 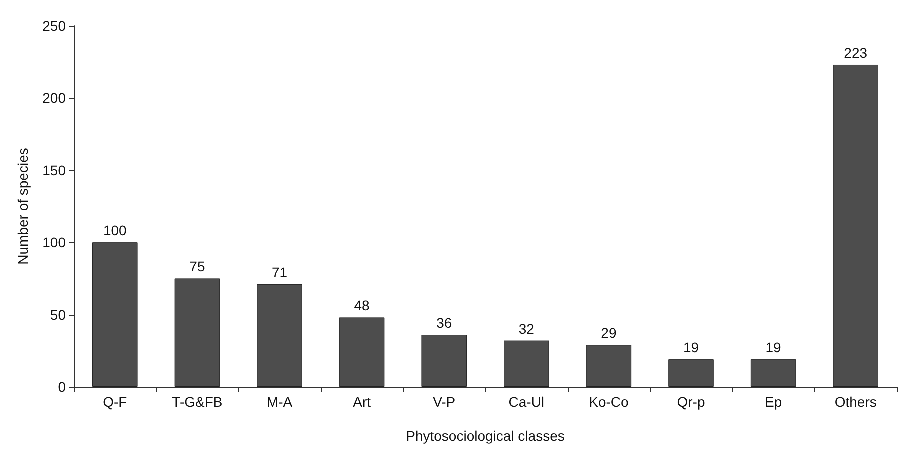 I want to click on data-label: 48, so click(x=362, y=306).